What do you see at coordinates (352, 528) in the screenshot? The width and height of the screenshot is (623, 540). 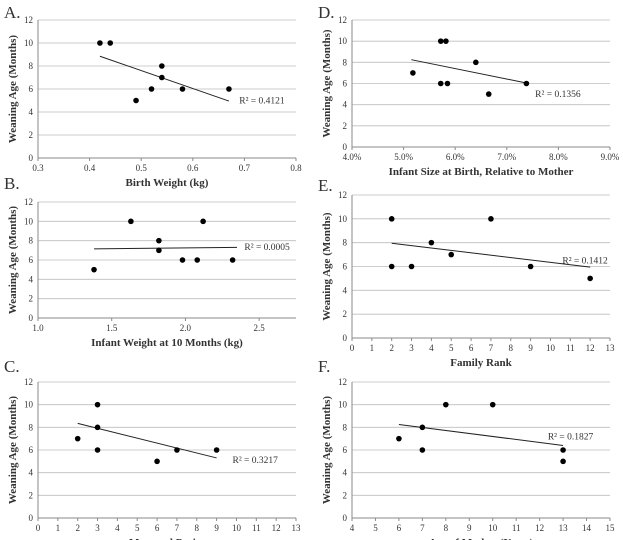 I see `chart-5-xtick-label: 4` at bounding box center [352, 528].